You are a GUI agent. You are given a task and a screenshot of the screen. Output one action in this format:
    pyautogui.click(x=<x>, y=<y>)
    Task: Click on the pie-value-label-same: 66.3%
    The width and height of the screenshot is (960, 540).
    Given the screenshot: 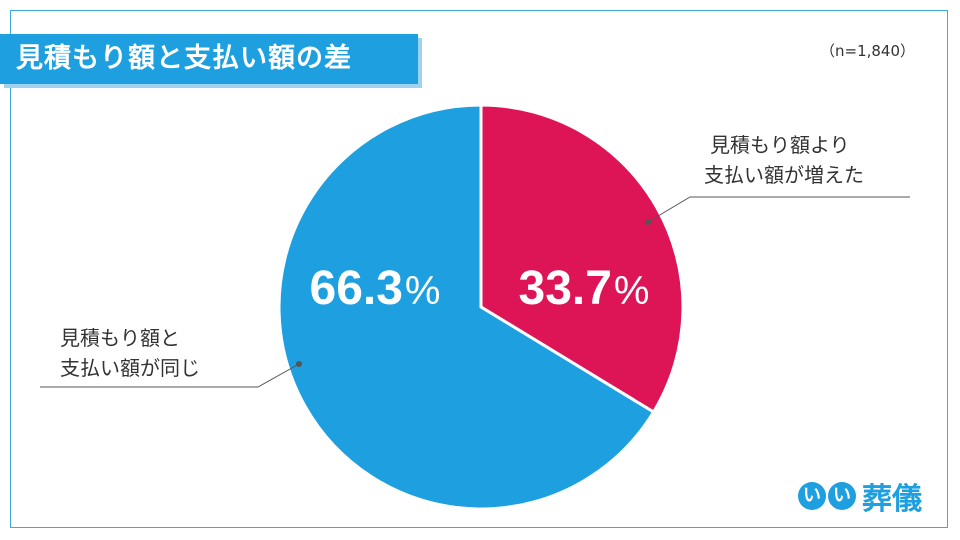 What is the action you would take?
    pyautogui.click(x=375, y=288)
    